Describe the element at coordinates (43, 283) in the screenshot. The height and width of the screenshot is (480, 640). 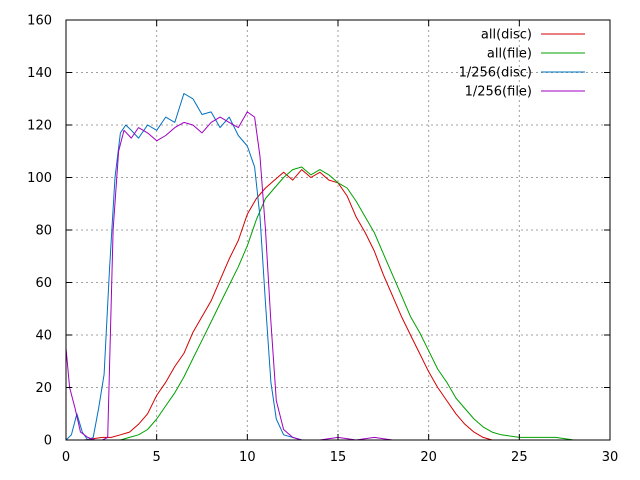
I see `y-tick-label: 60` at that location.